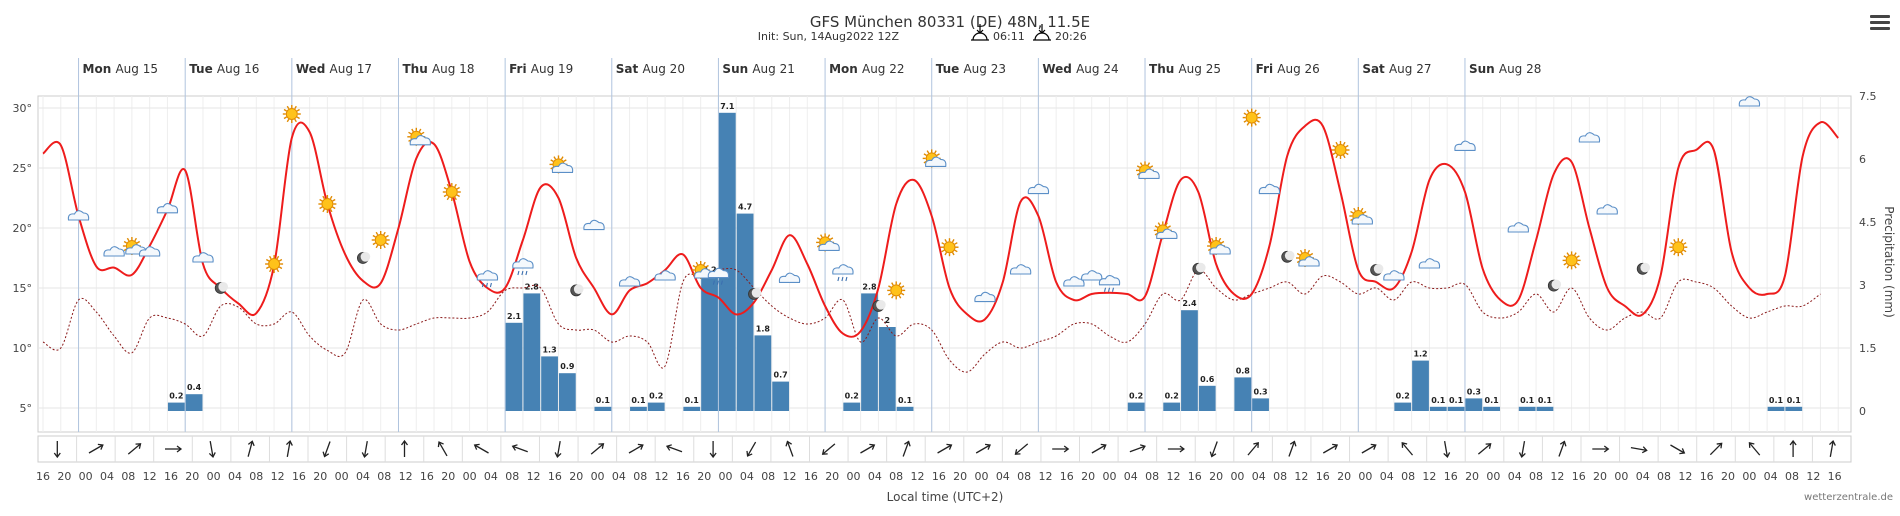 Image resolution: width=1900 pixels, height=516 pixels. What do you see at coordinates (843, 273) in the screenshot?
I see `cloud-rain-icon` at bounding box center [843, 273].